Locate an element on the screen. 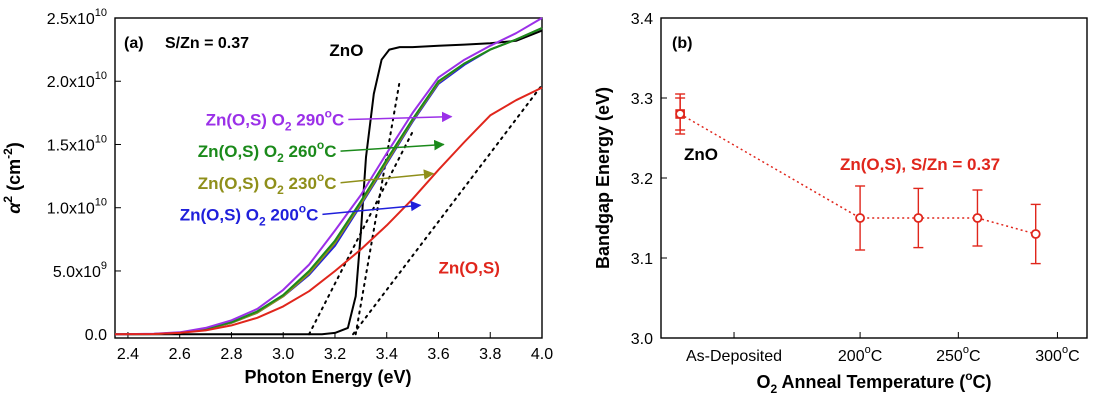 Image resolution: width=1104 pixels, height=400 pixels. panel-a-fit-line is located at coordinates (447, 209).